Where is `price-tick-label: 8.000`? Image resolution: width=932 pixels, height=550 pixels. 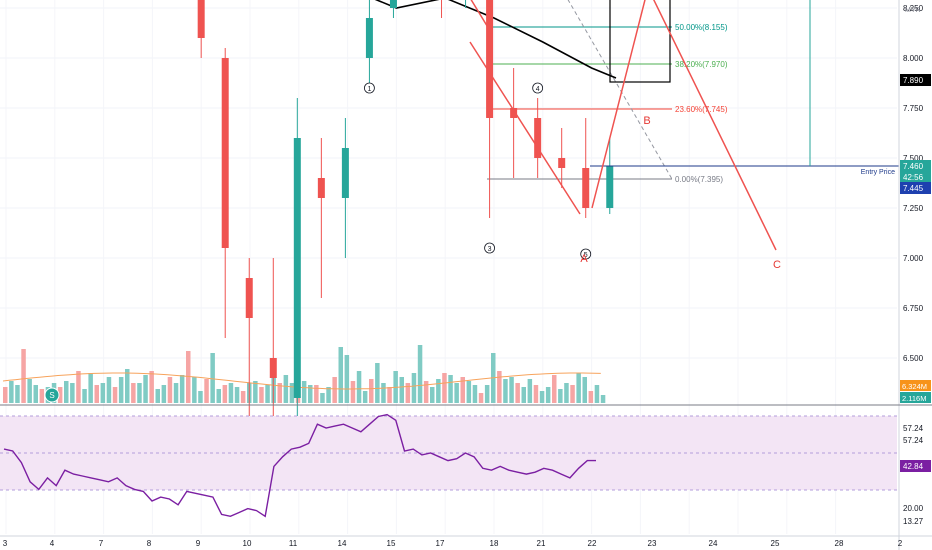
price-tick-label: 8.000 is located at coordinates (913, 58).